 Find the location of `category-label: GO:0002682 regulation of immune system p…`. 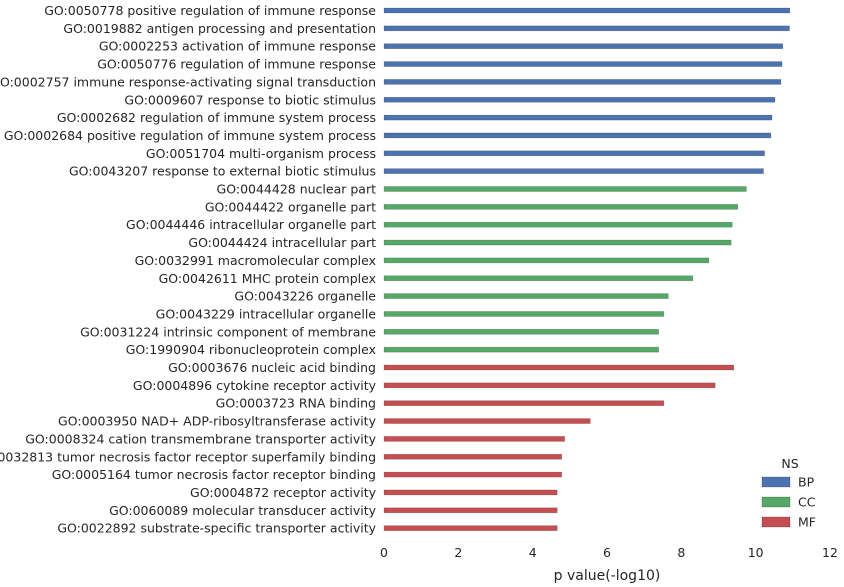

category-label: GO:0002682 regulation of immune system p… is located at coordinates (216, 117).